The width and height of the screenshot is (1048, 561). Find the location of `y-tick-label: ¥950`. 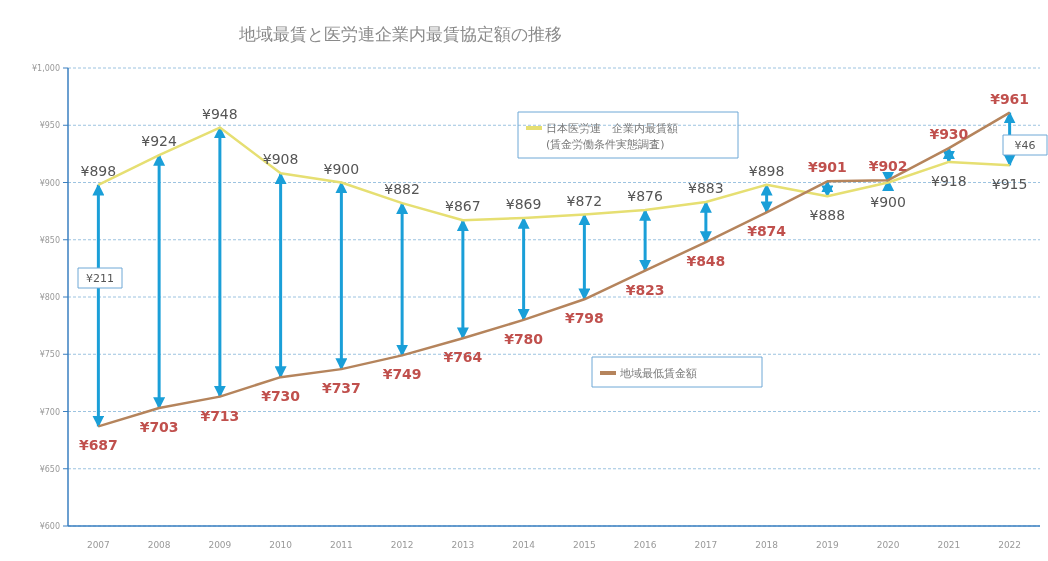

y-tick-label: ¥950 is located at coordinates (49, 126).